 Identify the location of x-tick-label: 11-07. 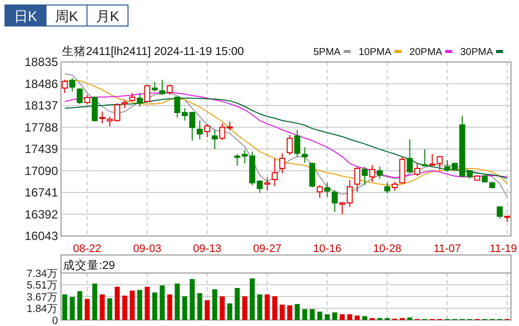
(447, 249).